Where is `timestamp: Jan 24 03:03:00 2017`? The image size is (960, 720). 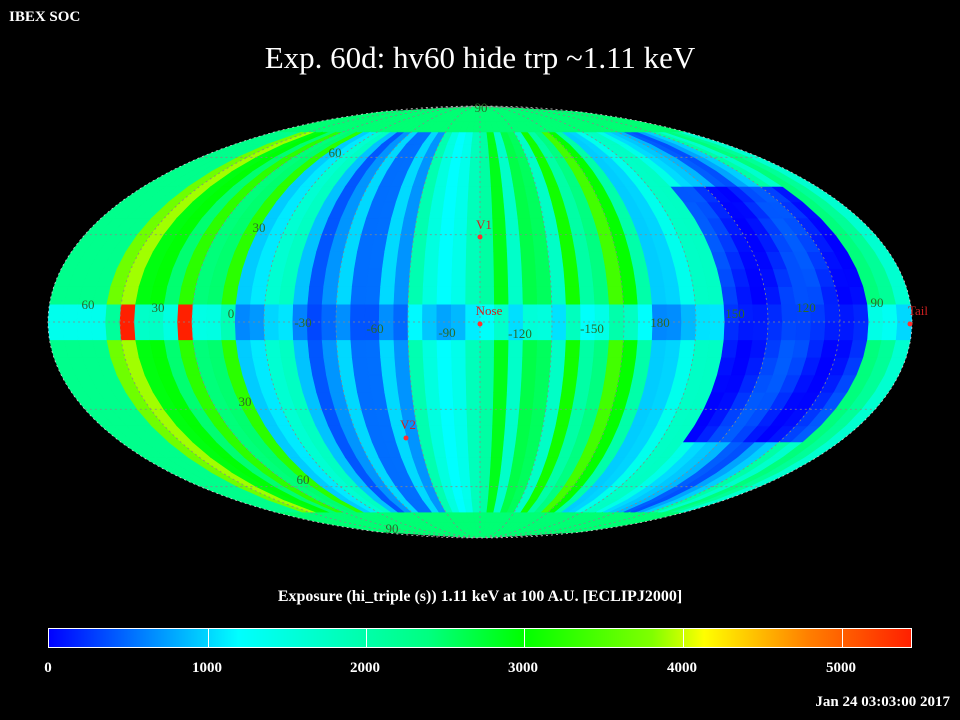 timestamp: Jan 24 03:03:00 2017 is located at coordinates (882, 702).